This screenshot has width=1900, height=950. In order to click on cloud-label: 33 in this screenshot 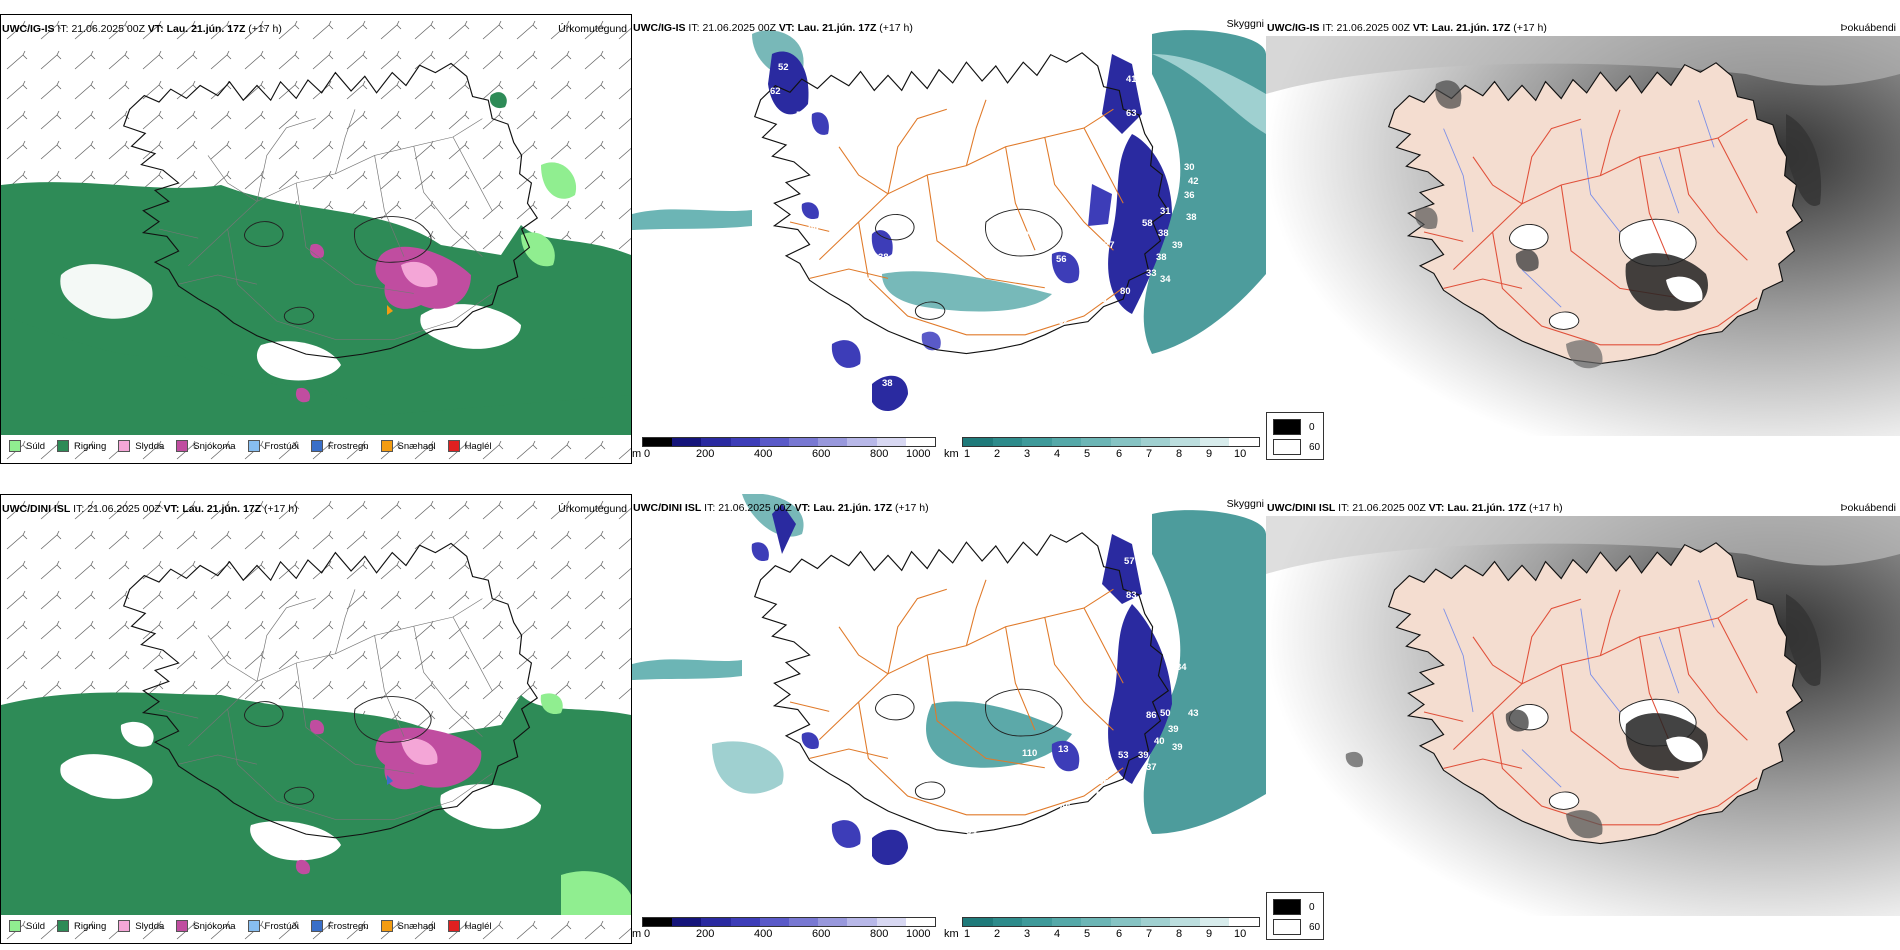, I will do `click(1151, 273)`.